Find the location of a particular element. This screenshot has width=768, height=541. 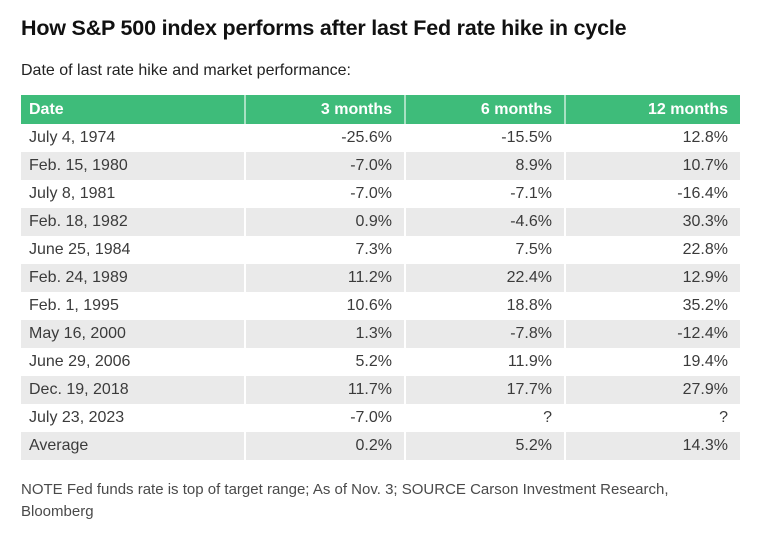

date-cell: Feb. 1, 1995 is located at coordinates (74, 305).